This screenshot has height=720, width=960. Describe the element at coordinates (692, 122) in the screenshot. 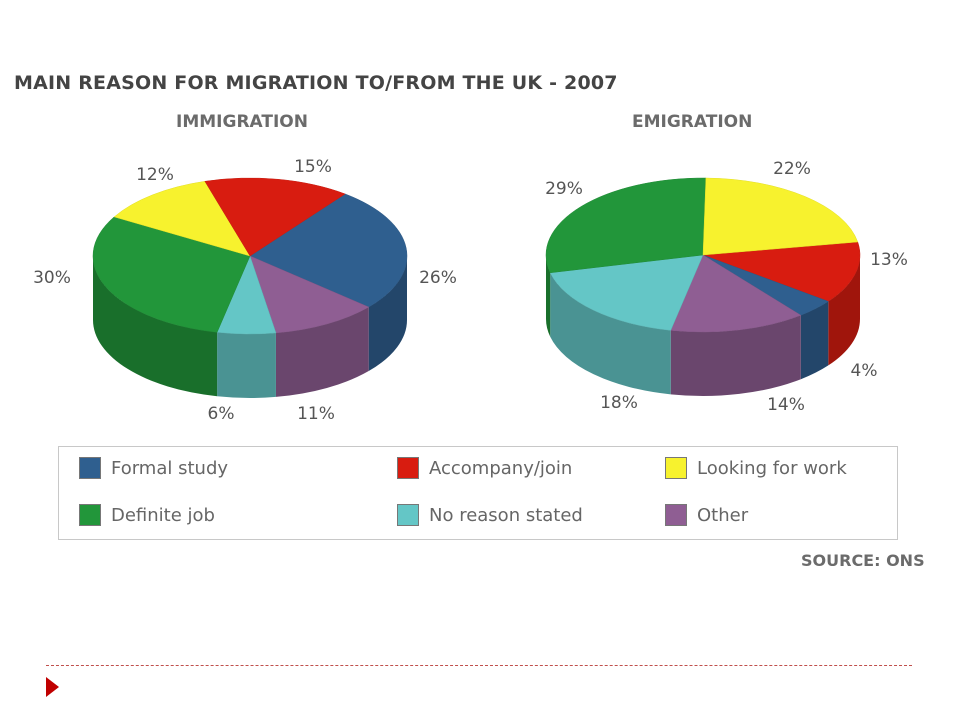

I see `emigration-subtitle: EMIGRATION` at that location.